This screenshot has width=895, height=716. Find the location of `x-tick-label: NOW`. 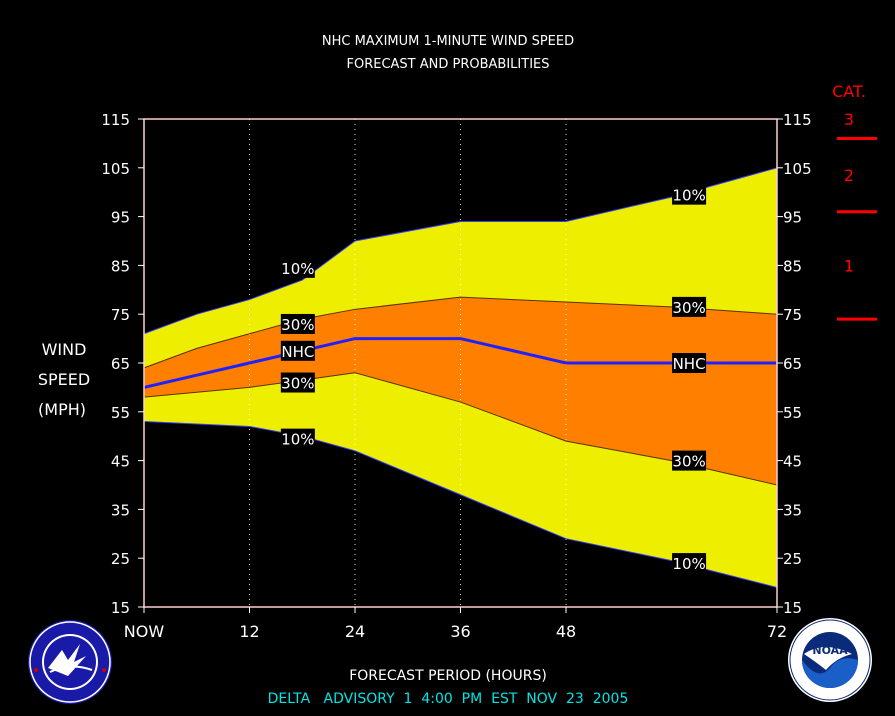

x-tick-label: NOW is located at coordinates (144, 631).